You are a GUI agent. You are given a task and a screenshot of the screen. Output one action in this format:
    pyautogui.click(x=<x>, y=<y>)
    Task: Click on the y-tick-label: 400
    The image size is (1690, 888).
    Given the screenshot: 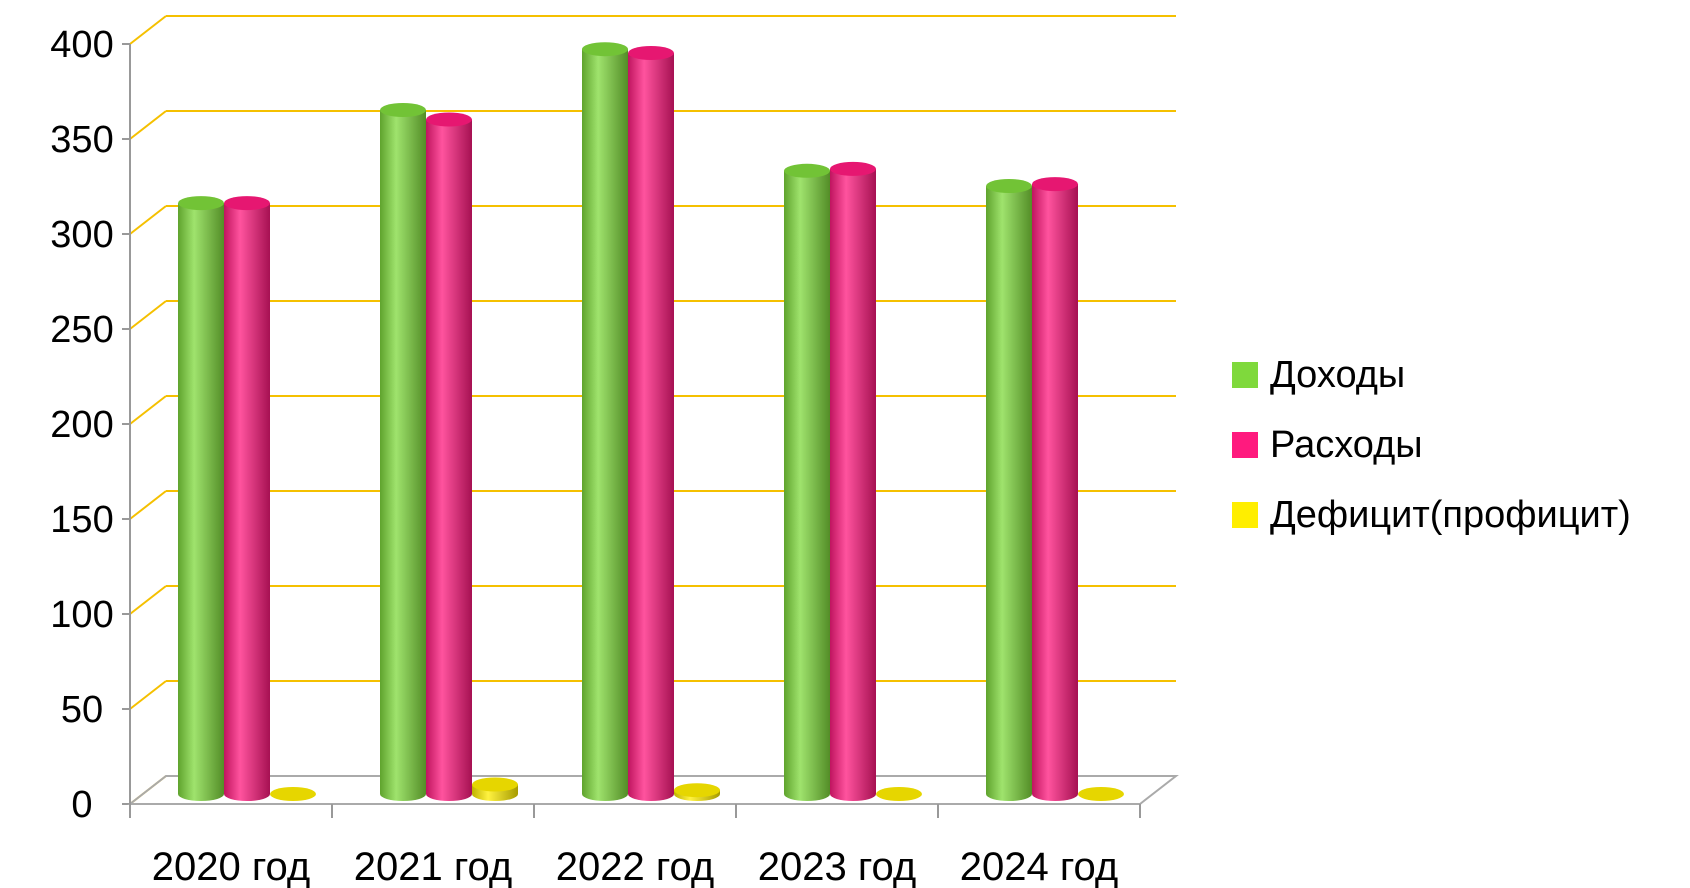 What is the action you would take?
    pyautogui.click(x=81, y=45)
    